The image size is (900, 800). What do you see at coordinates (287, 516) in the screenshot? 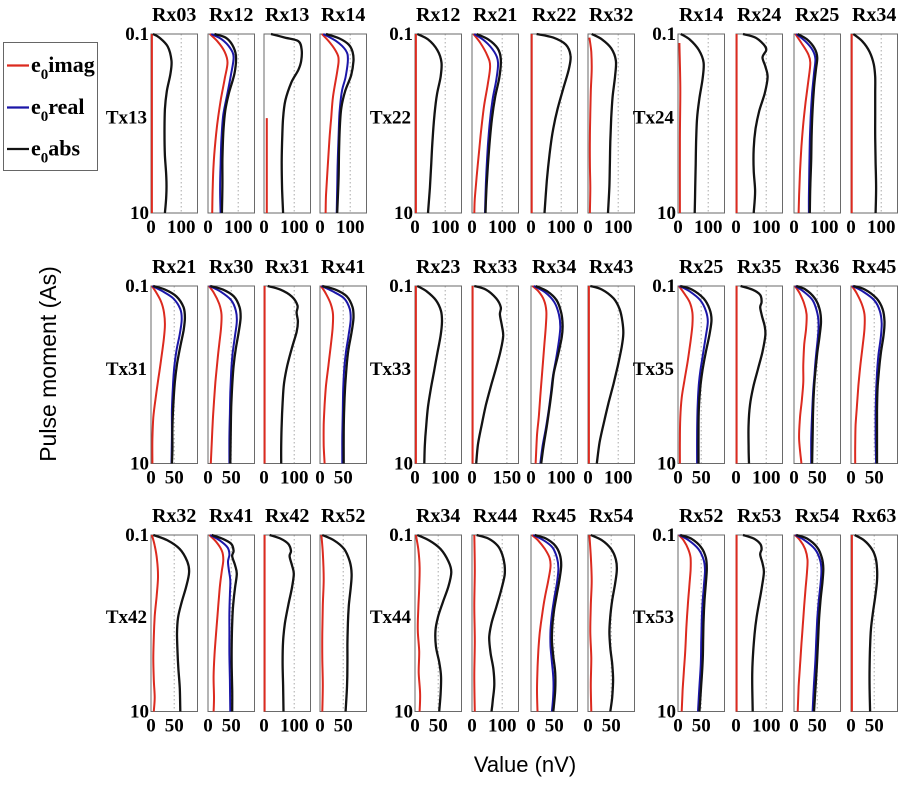
I see `svg-text: Rx42` at bounding box center [287, 516].